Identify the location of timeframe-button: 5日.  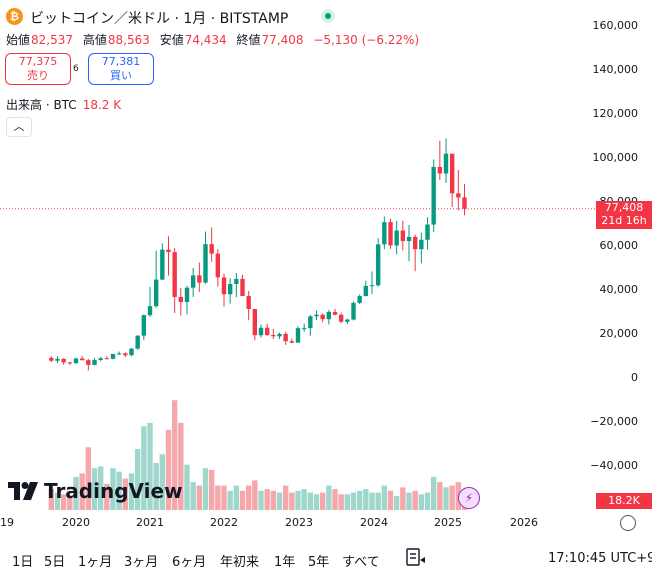
(55, 562).